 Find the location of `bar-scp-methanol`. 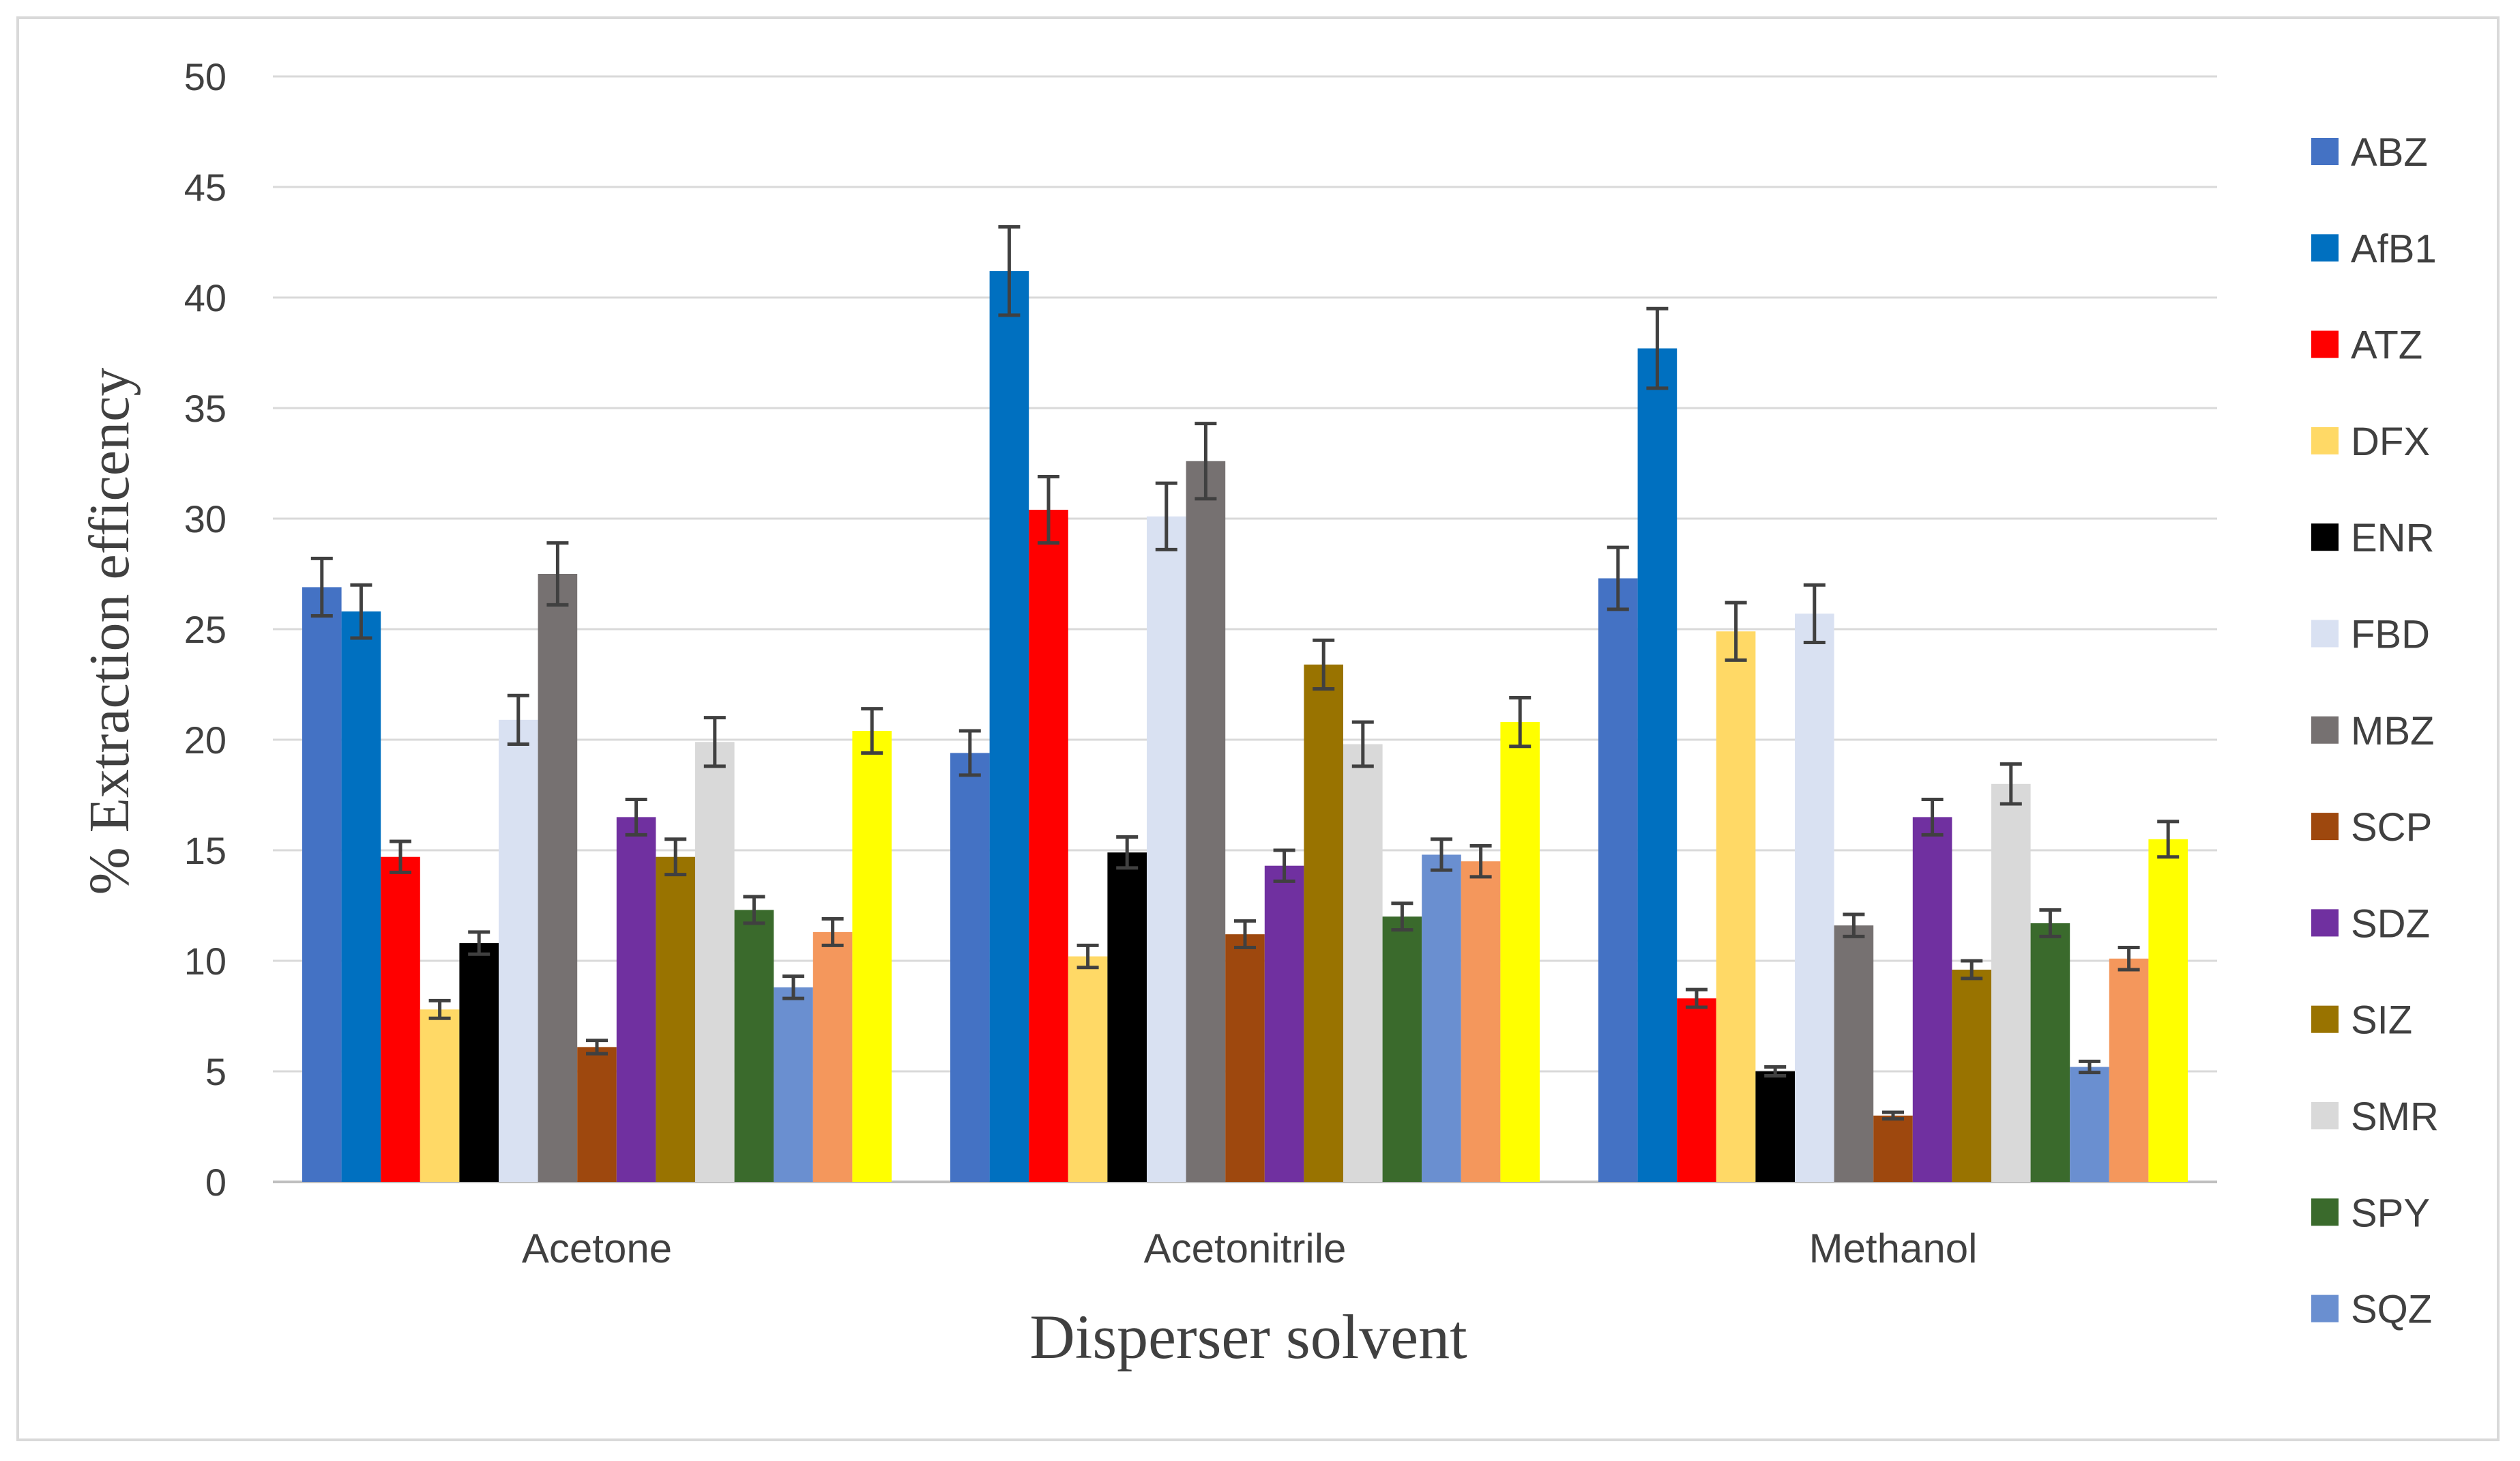

bar-scp-methanol is located at coordinates (1893, 1148).